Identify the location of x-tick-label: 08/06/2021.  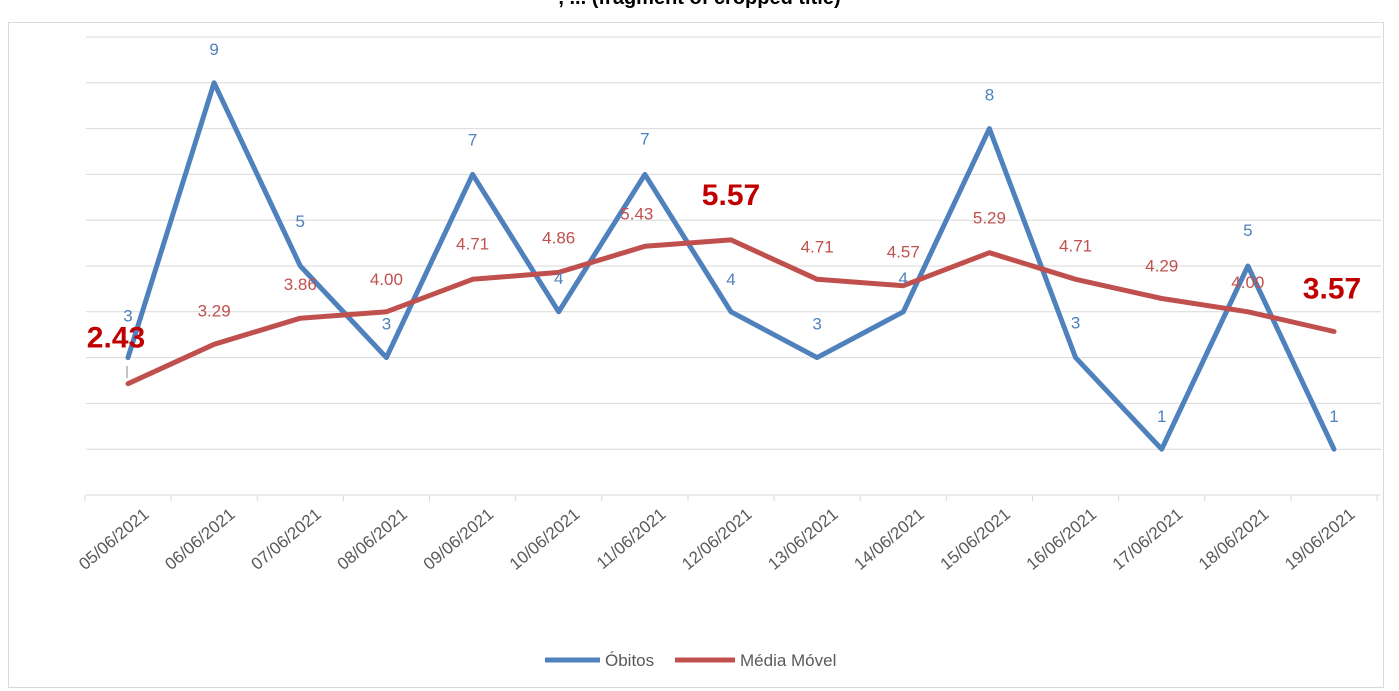
(372, 539).